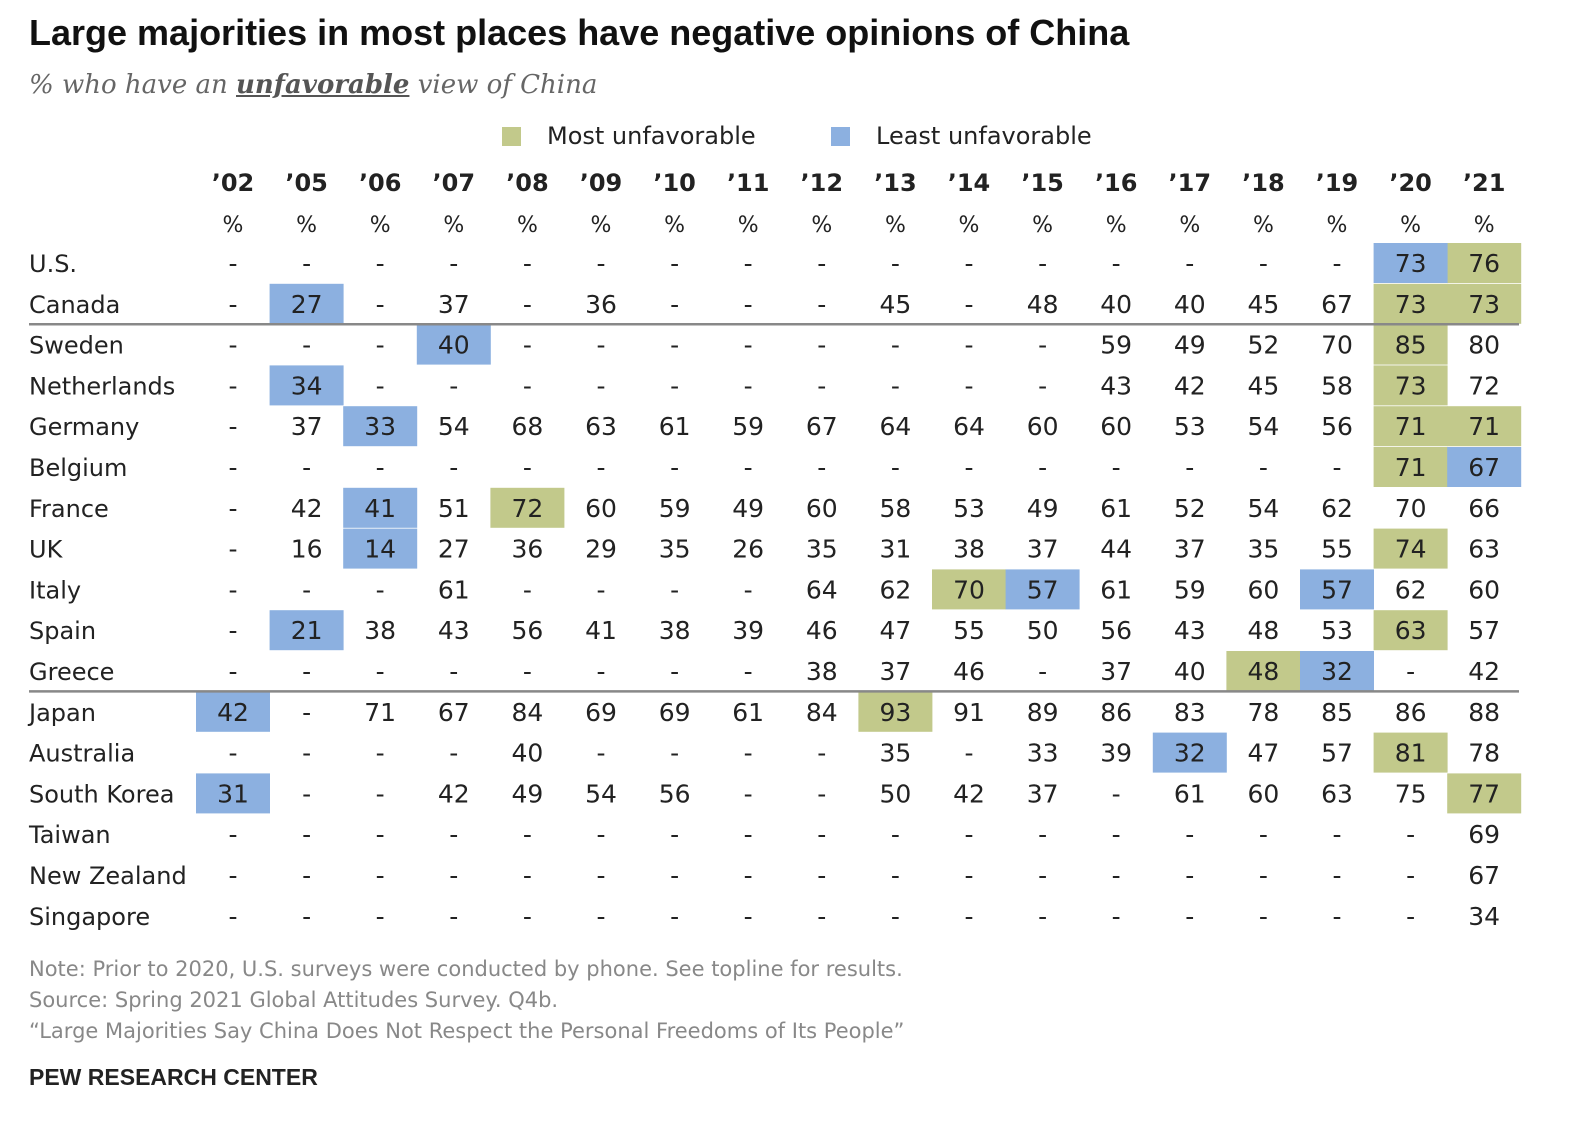 The height and width of the screenshot is (1124, 1586). I want to click on year-header: ’07, so click(454, 183).